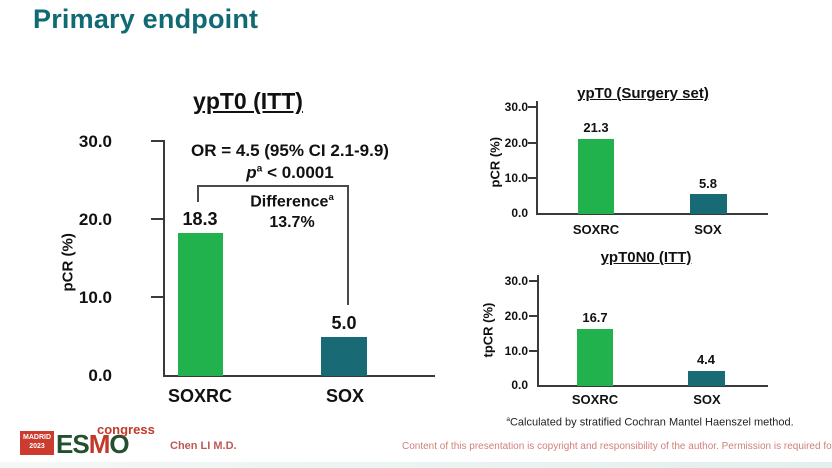 Image resolution: width=832 pixels, height=468 pixels. Describe the element at coordinates (37, 446) in the screenshot. I see `logo-year: 2023` at that location.